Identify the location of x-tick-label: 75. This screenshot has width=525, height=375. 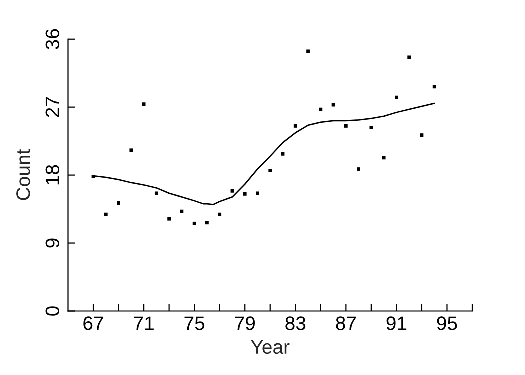
(194, 323).